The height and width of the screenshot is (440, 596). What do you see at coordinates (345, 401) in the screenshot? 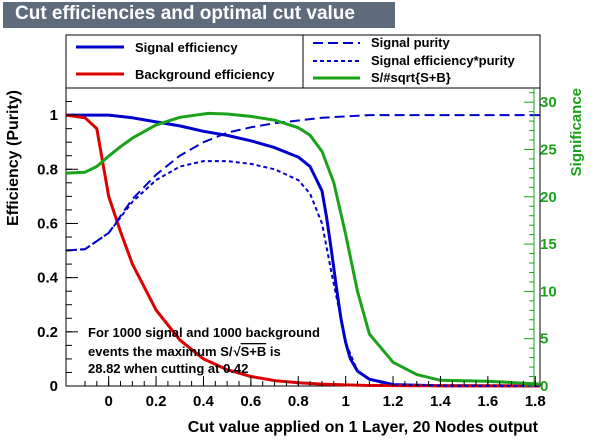
I see `x-tick-label: 1` at bounding box center [345, 401].